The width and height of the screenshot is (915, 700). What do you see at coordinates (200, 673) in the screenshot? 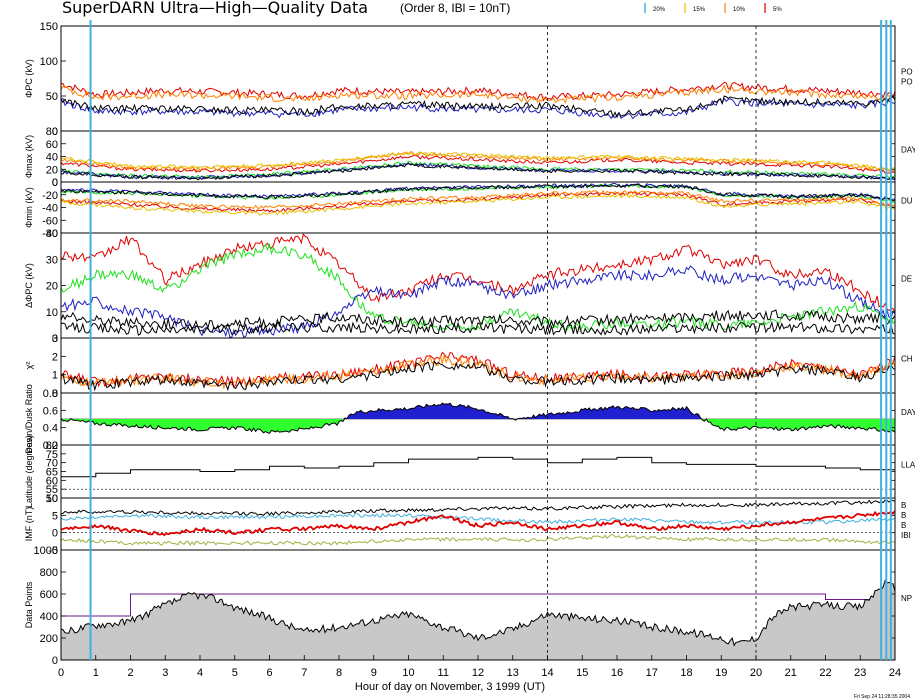
I see `x-tick-label: 4` at bounding box center [200, 673].